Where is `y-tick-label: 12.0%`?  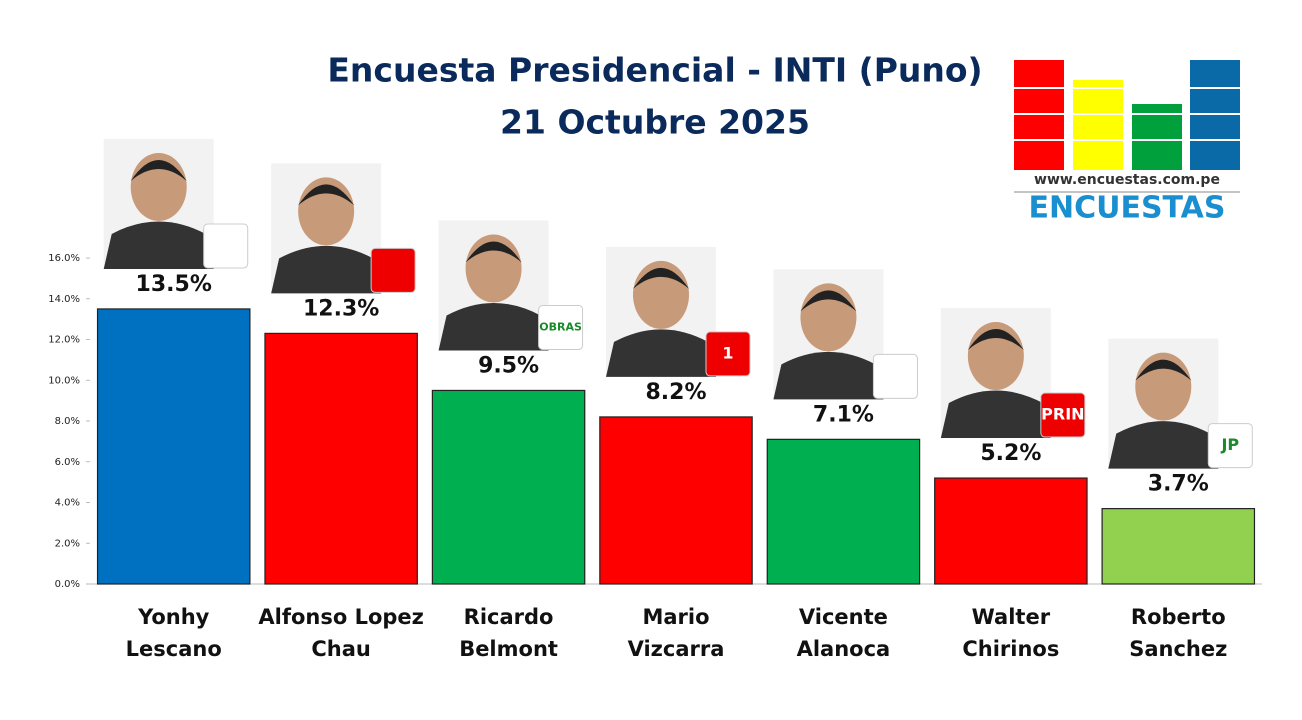 y-tick-label: 12.0% is located at coordinates (64, 340).